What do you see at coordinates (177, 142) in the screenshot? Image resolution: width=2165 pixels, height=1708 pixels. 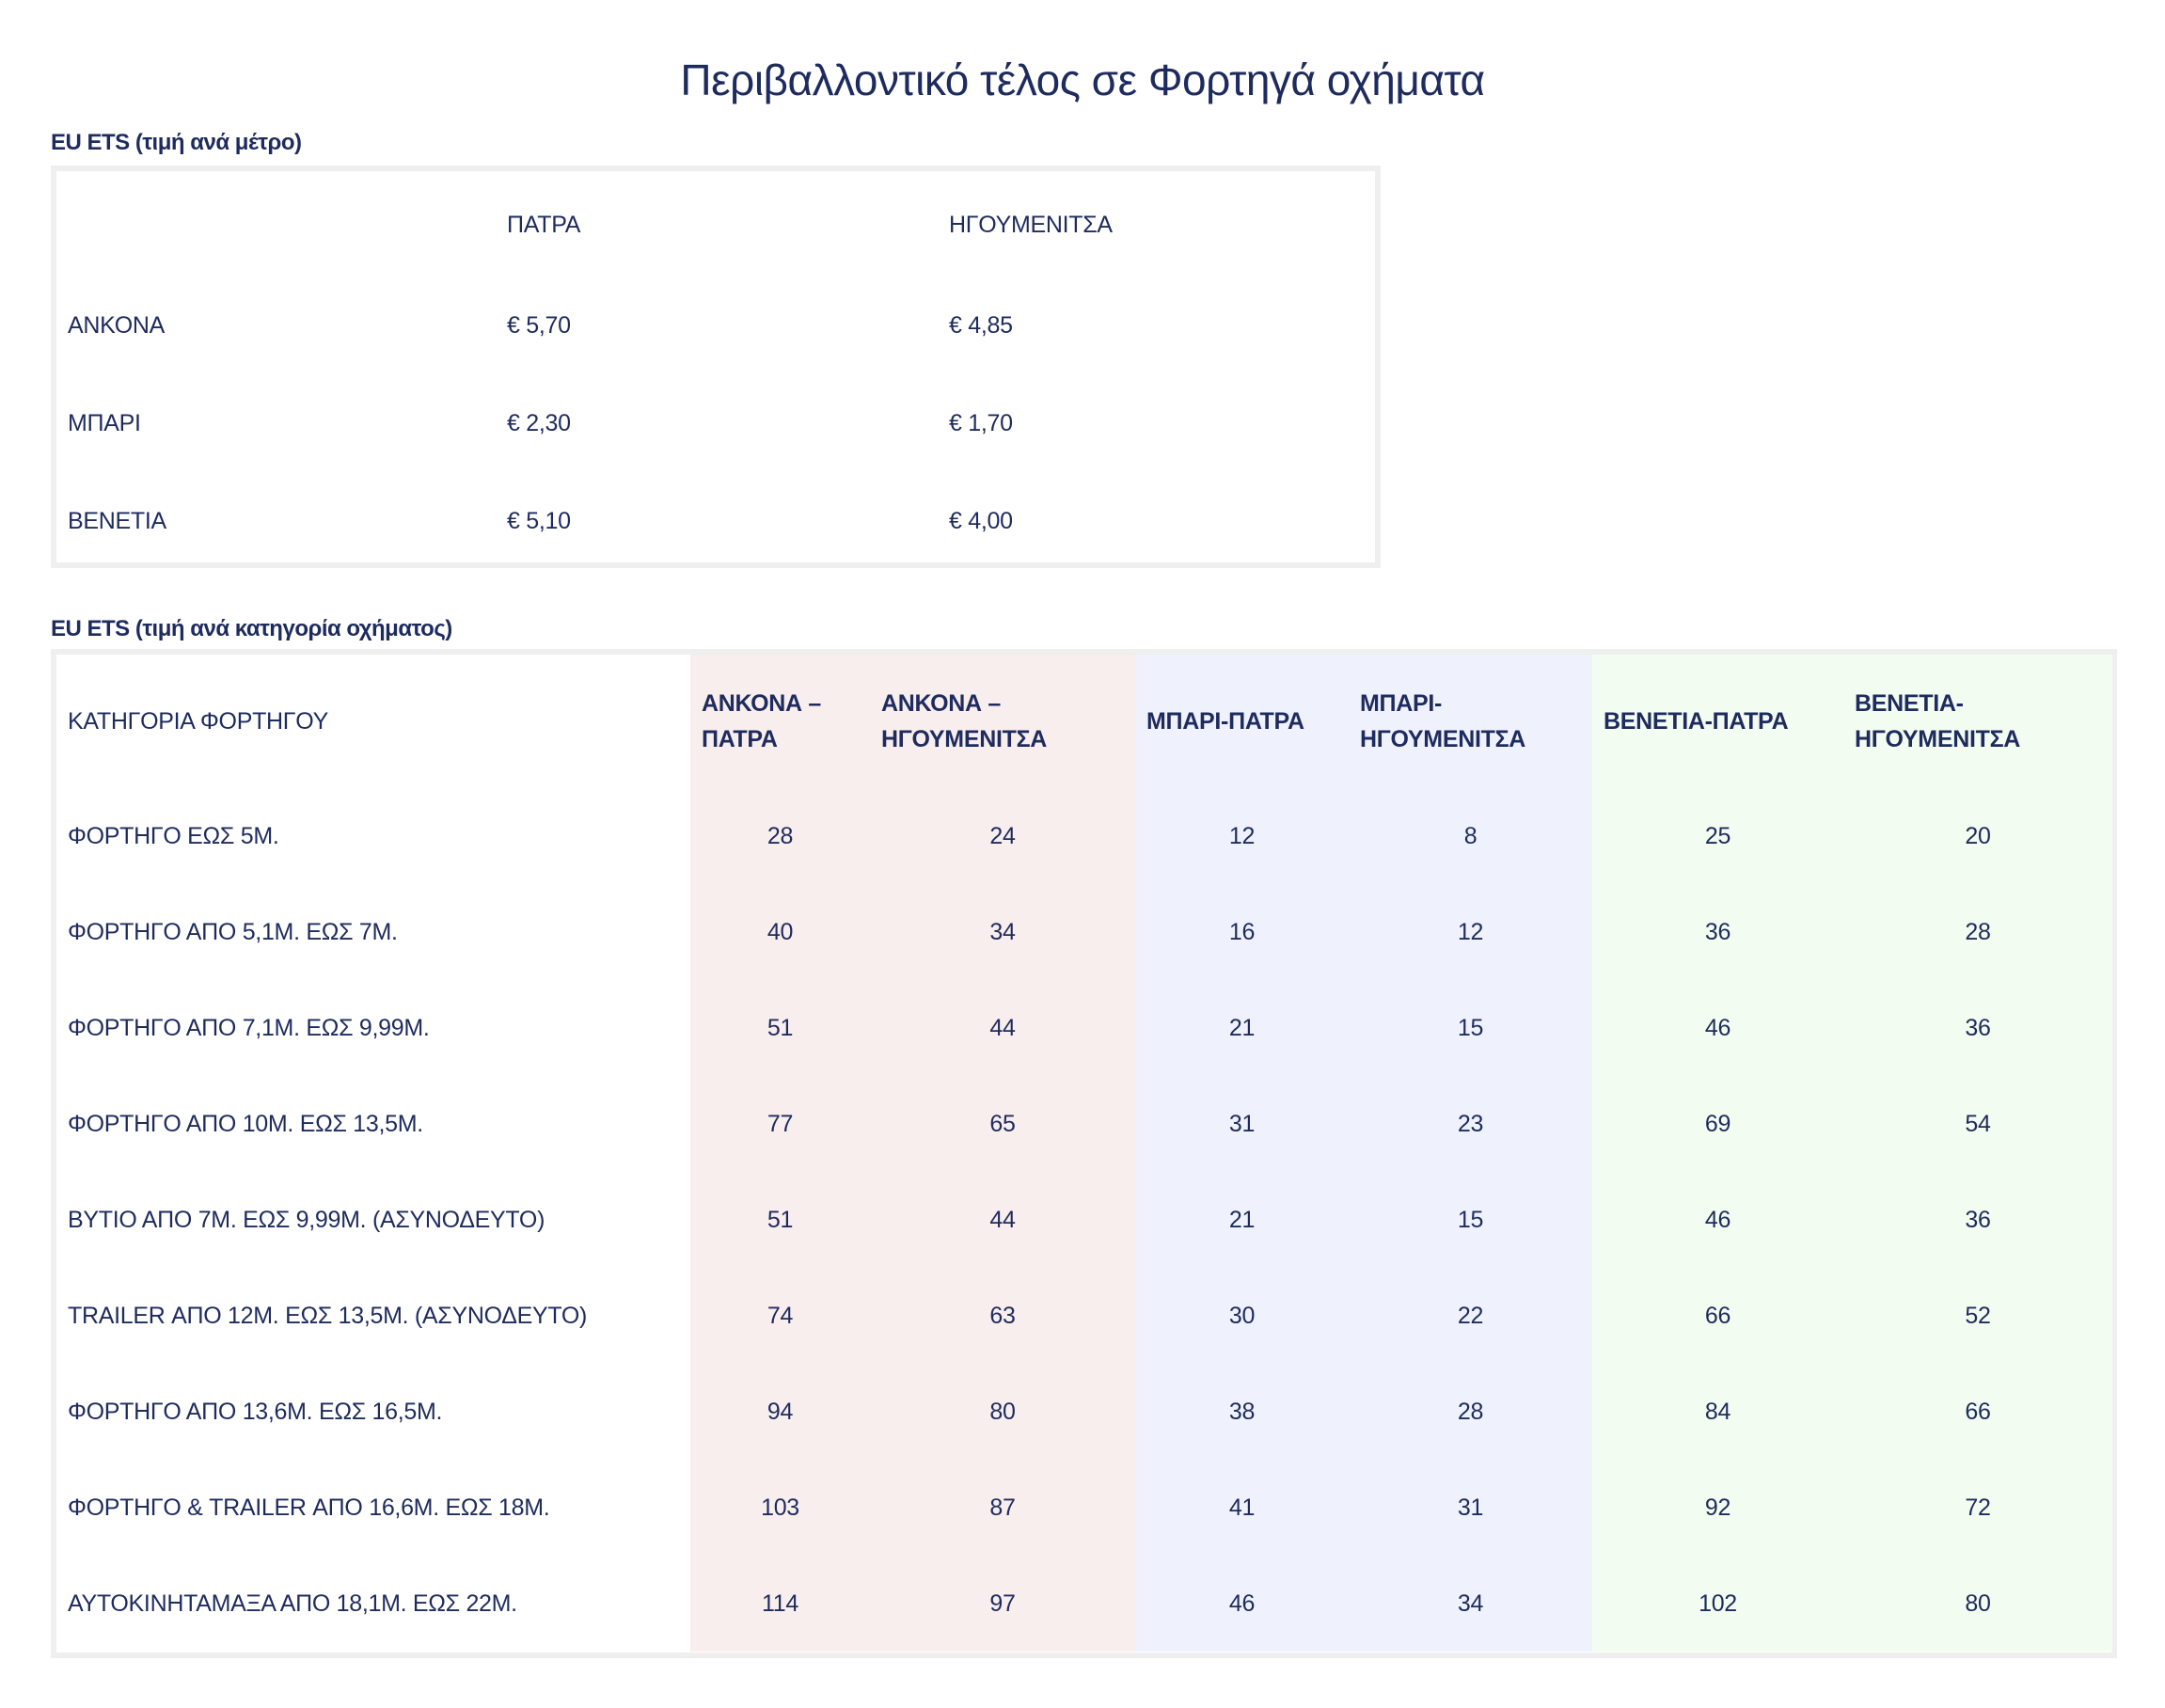 I see `per-meter-section-label: EU ETS (τιμή ανά μέτρο)` at bounding box center [177, 142].